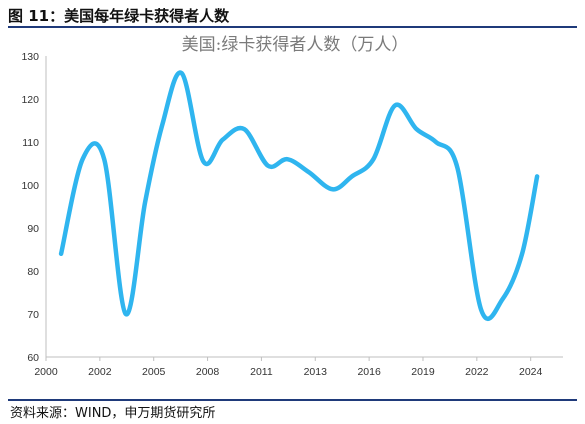 The image size is (585, 424). Describe the element at coordinates (292, 27) in the screenshot. I see `top-rule` at that location.